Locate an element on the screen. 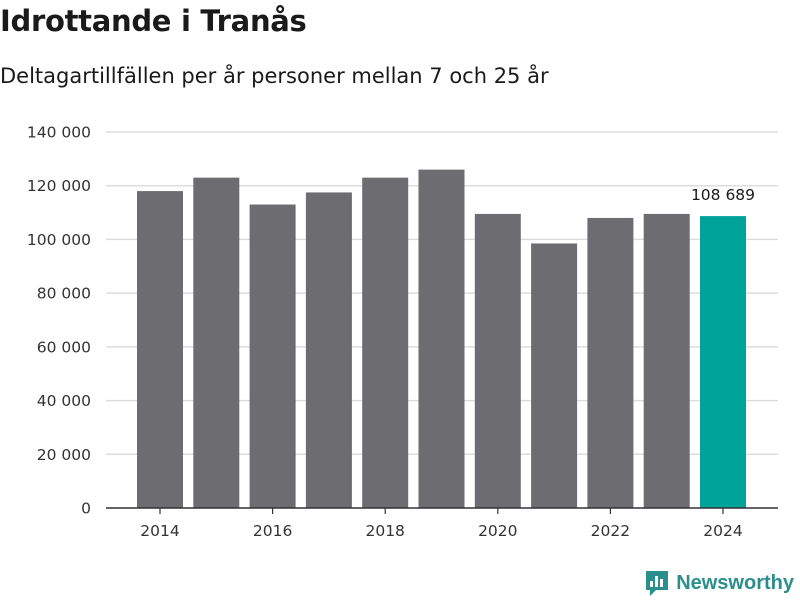 The image size is (800, 600). footer-branding: Newsworthy is located at coordinates (719, 583).